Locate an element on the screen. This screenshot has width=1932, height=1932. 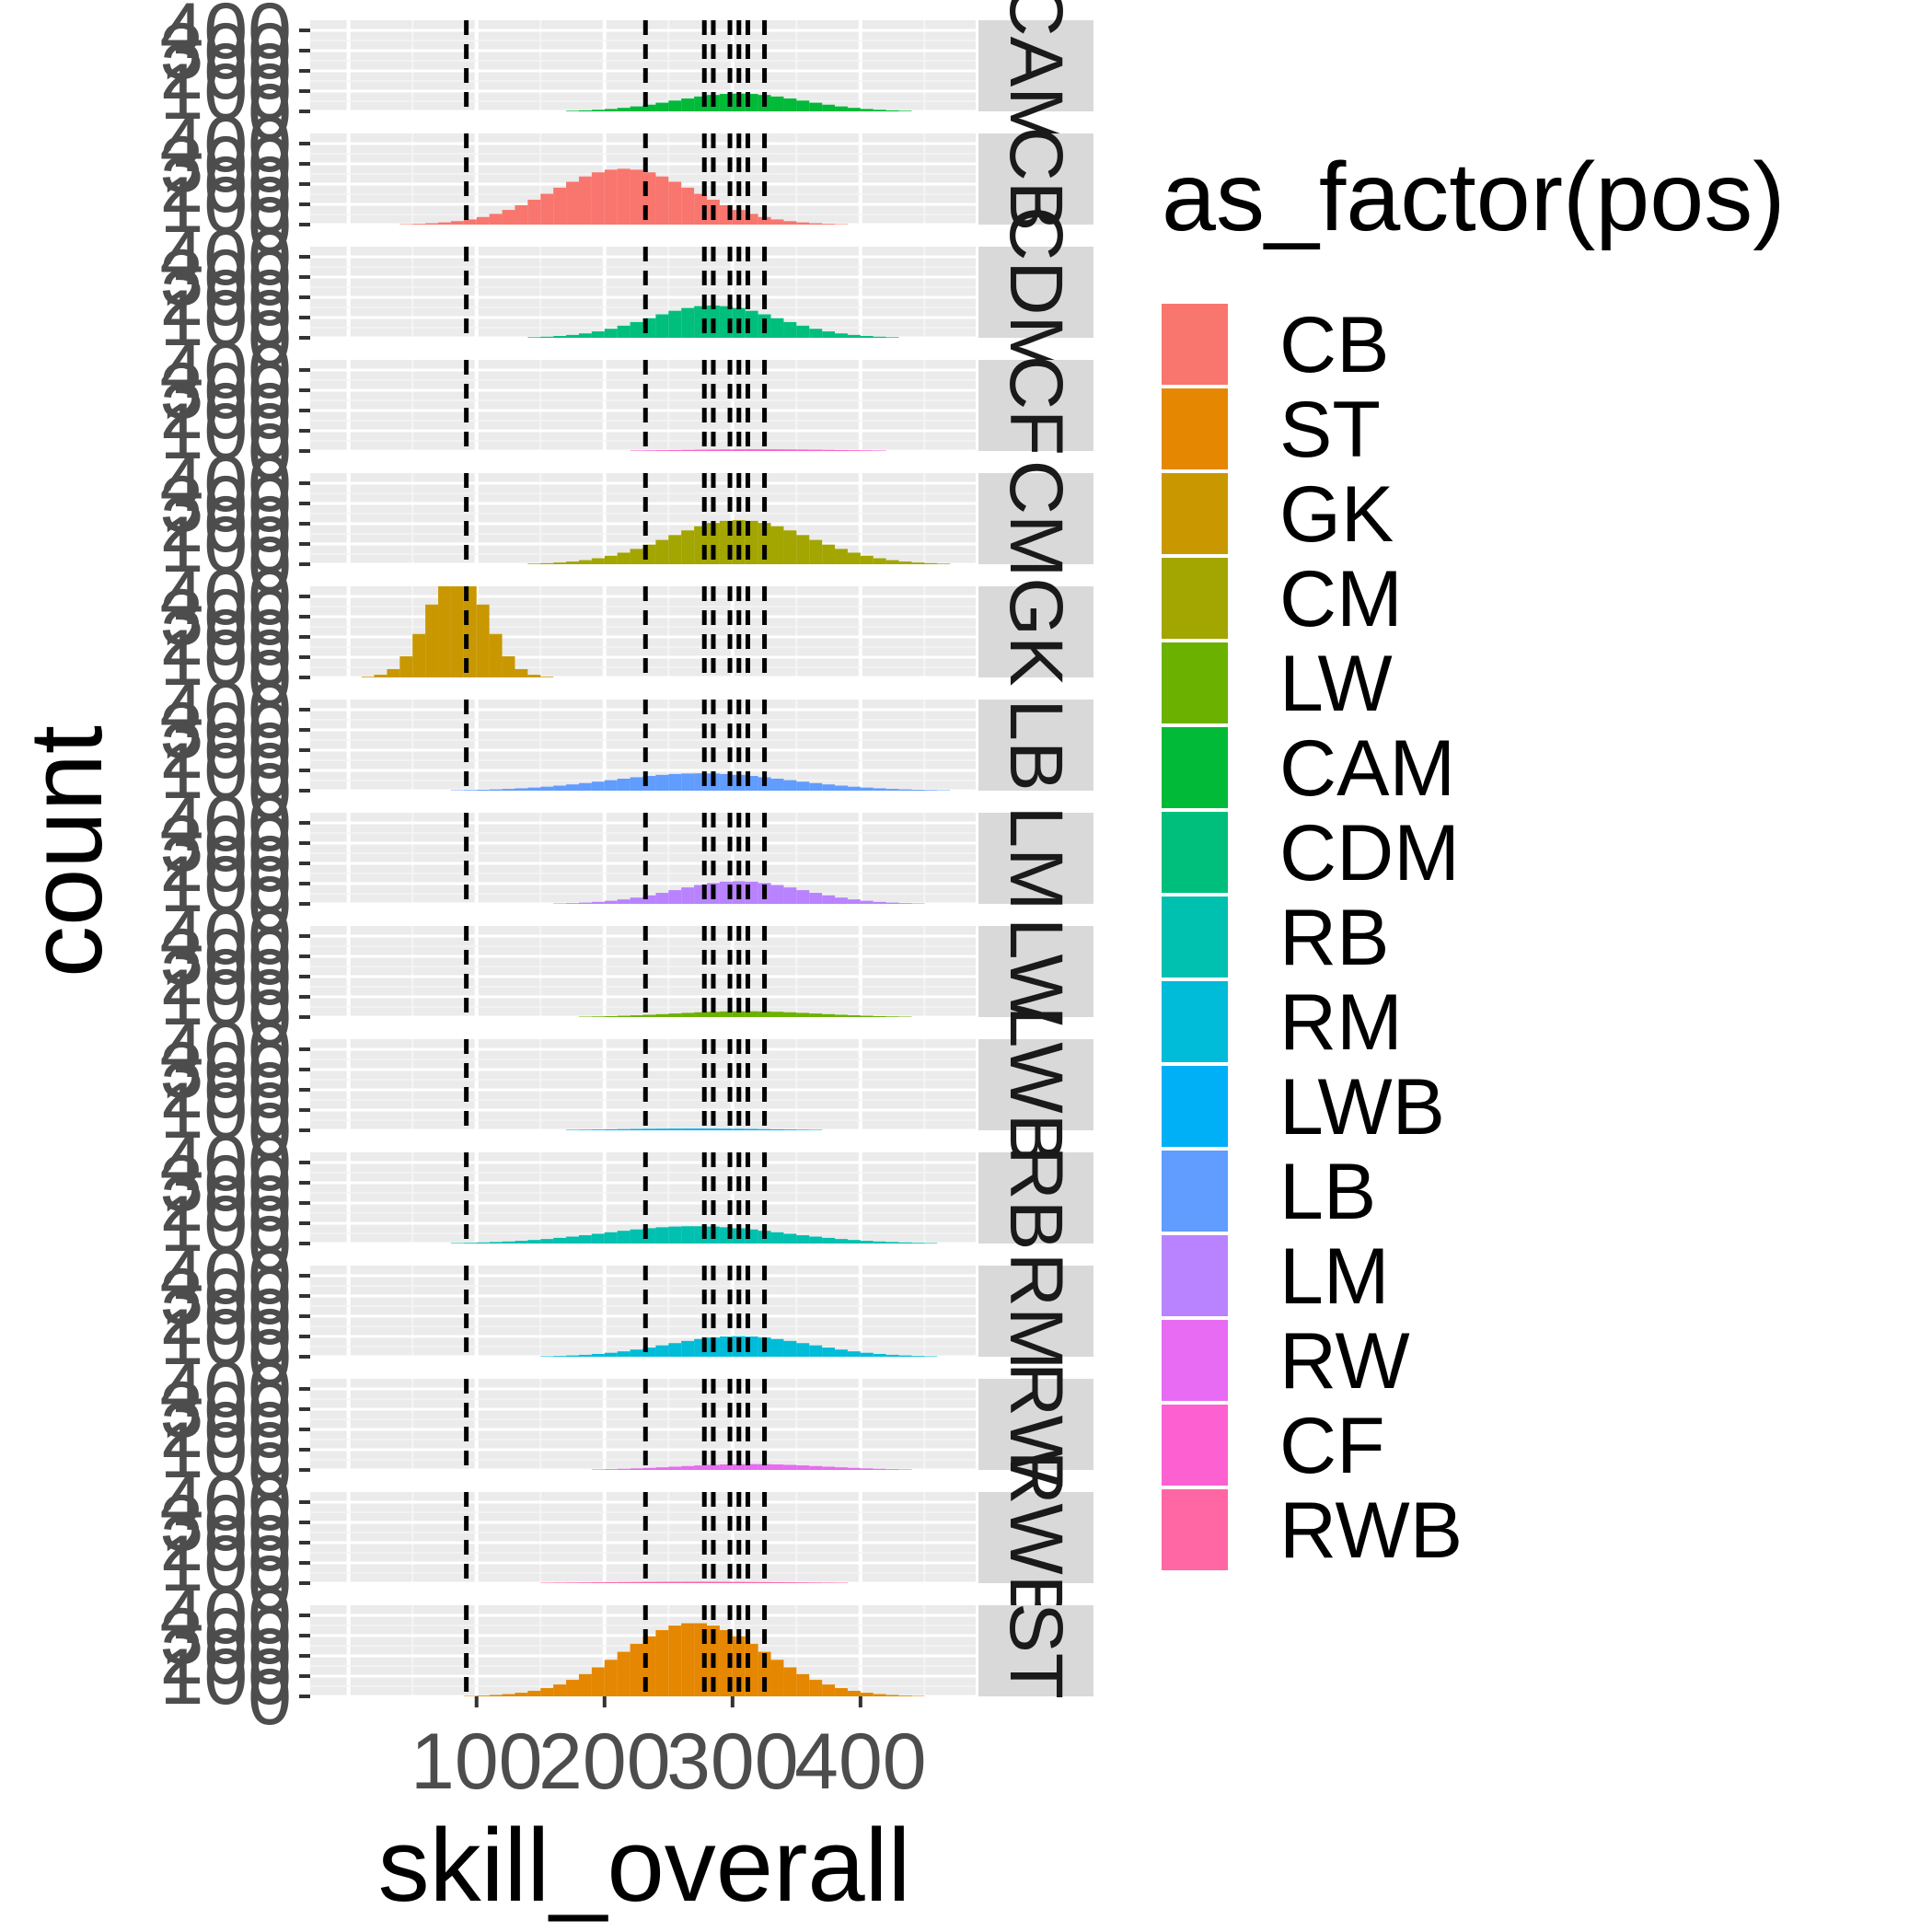
y-tick-label: 400 is located at coordinates (227, 38).